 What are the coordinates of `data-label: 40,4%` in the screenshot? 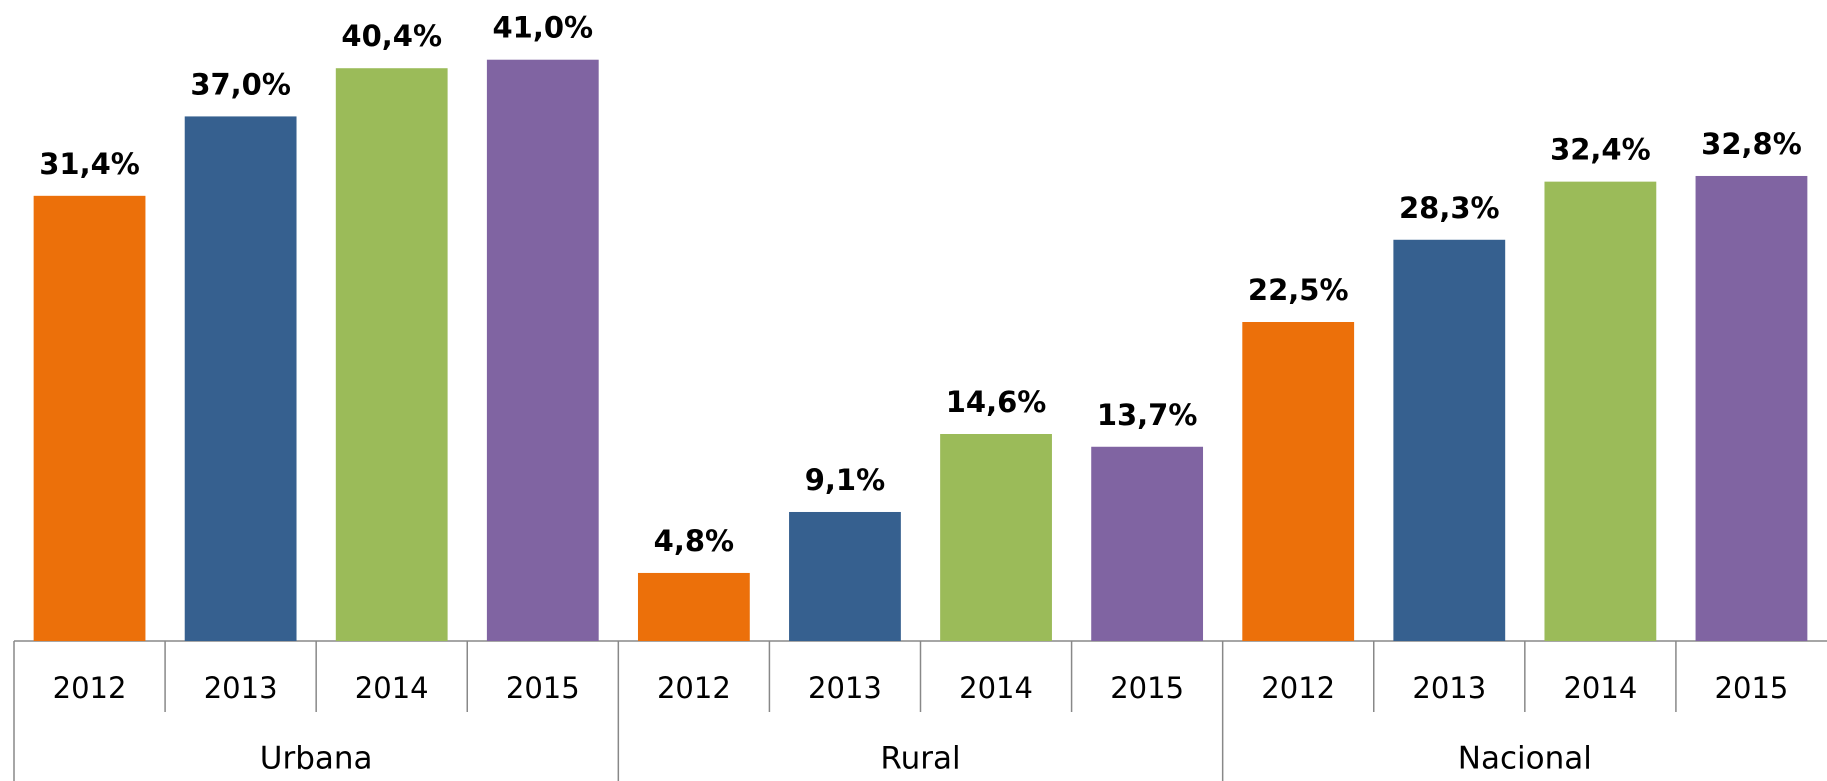 It's located at (391, 36).